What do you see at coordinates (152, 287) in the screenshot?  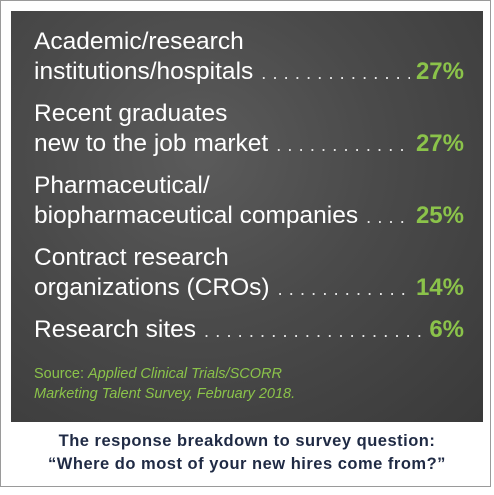 I see `row-label: organizations (CROs)` at bounding box center [152, 287].